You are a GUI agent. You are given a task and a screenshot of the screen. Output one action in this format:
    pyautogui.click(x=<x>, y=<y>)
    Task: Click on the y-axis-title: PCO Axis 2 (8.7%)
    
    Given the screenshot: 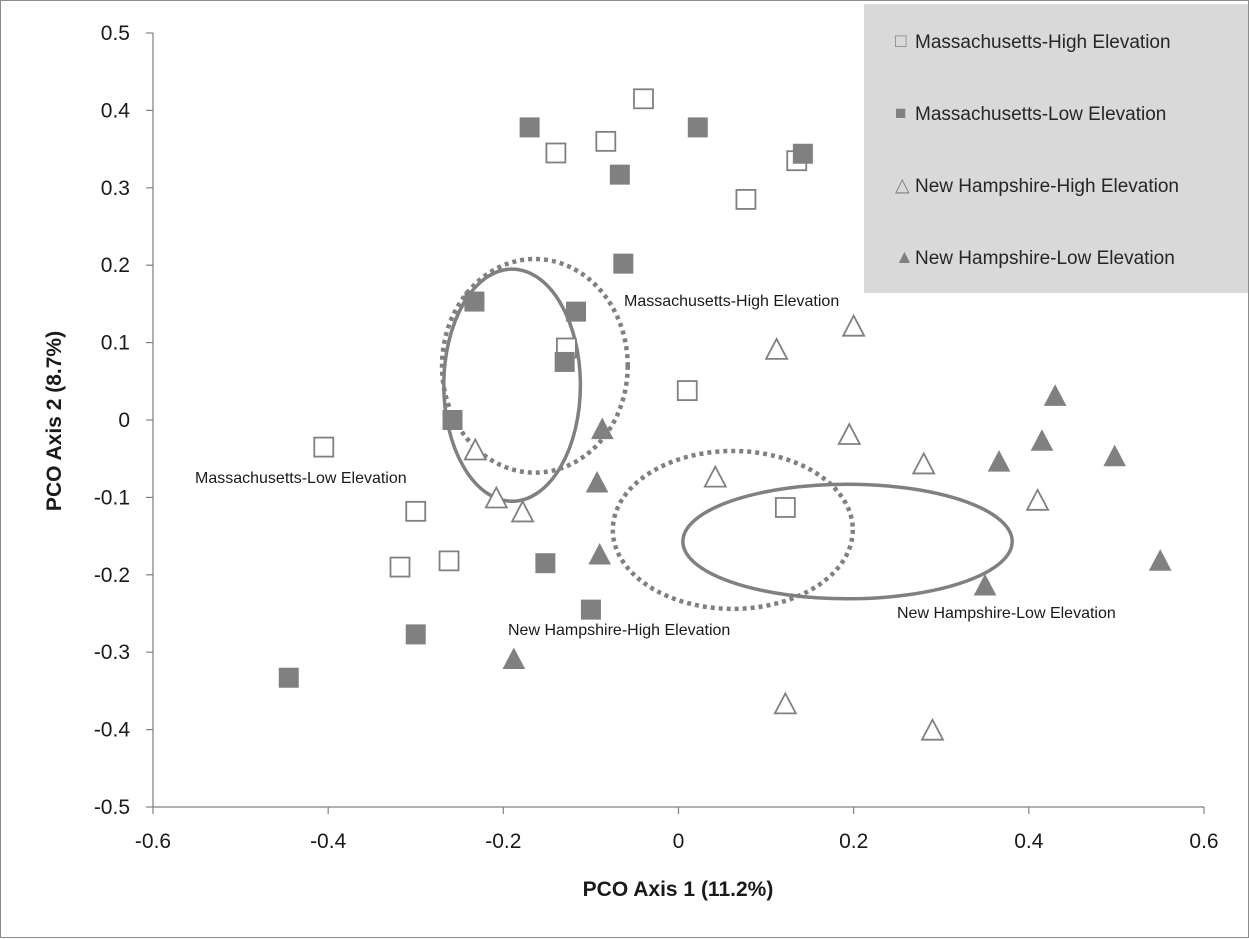 What is the action you would take?
    pyautogui.click(x=54, y=421)
    